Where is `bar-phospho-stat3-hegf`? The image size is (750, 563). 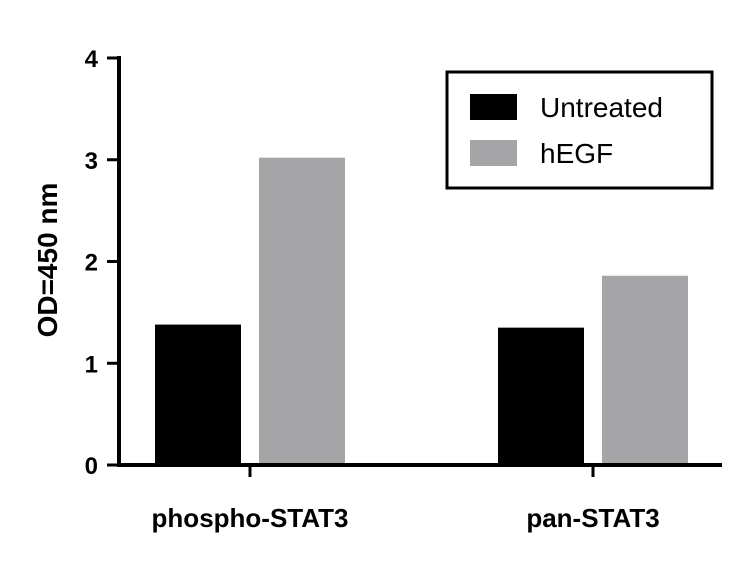
bar-phospho-stat3-hegf is located at coordinates (302, 311).